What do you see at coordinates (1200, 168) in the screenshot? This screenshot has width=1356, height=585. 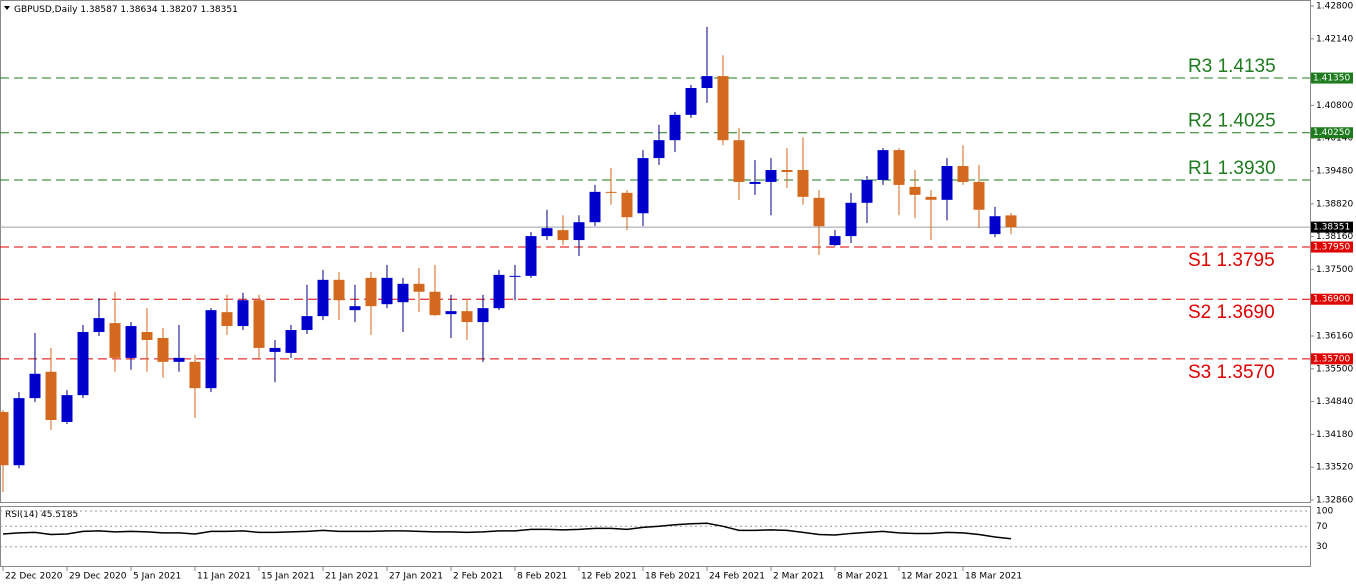 I see `level-name: R1` at bounding box center [1200, 168].